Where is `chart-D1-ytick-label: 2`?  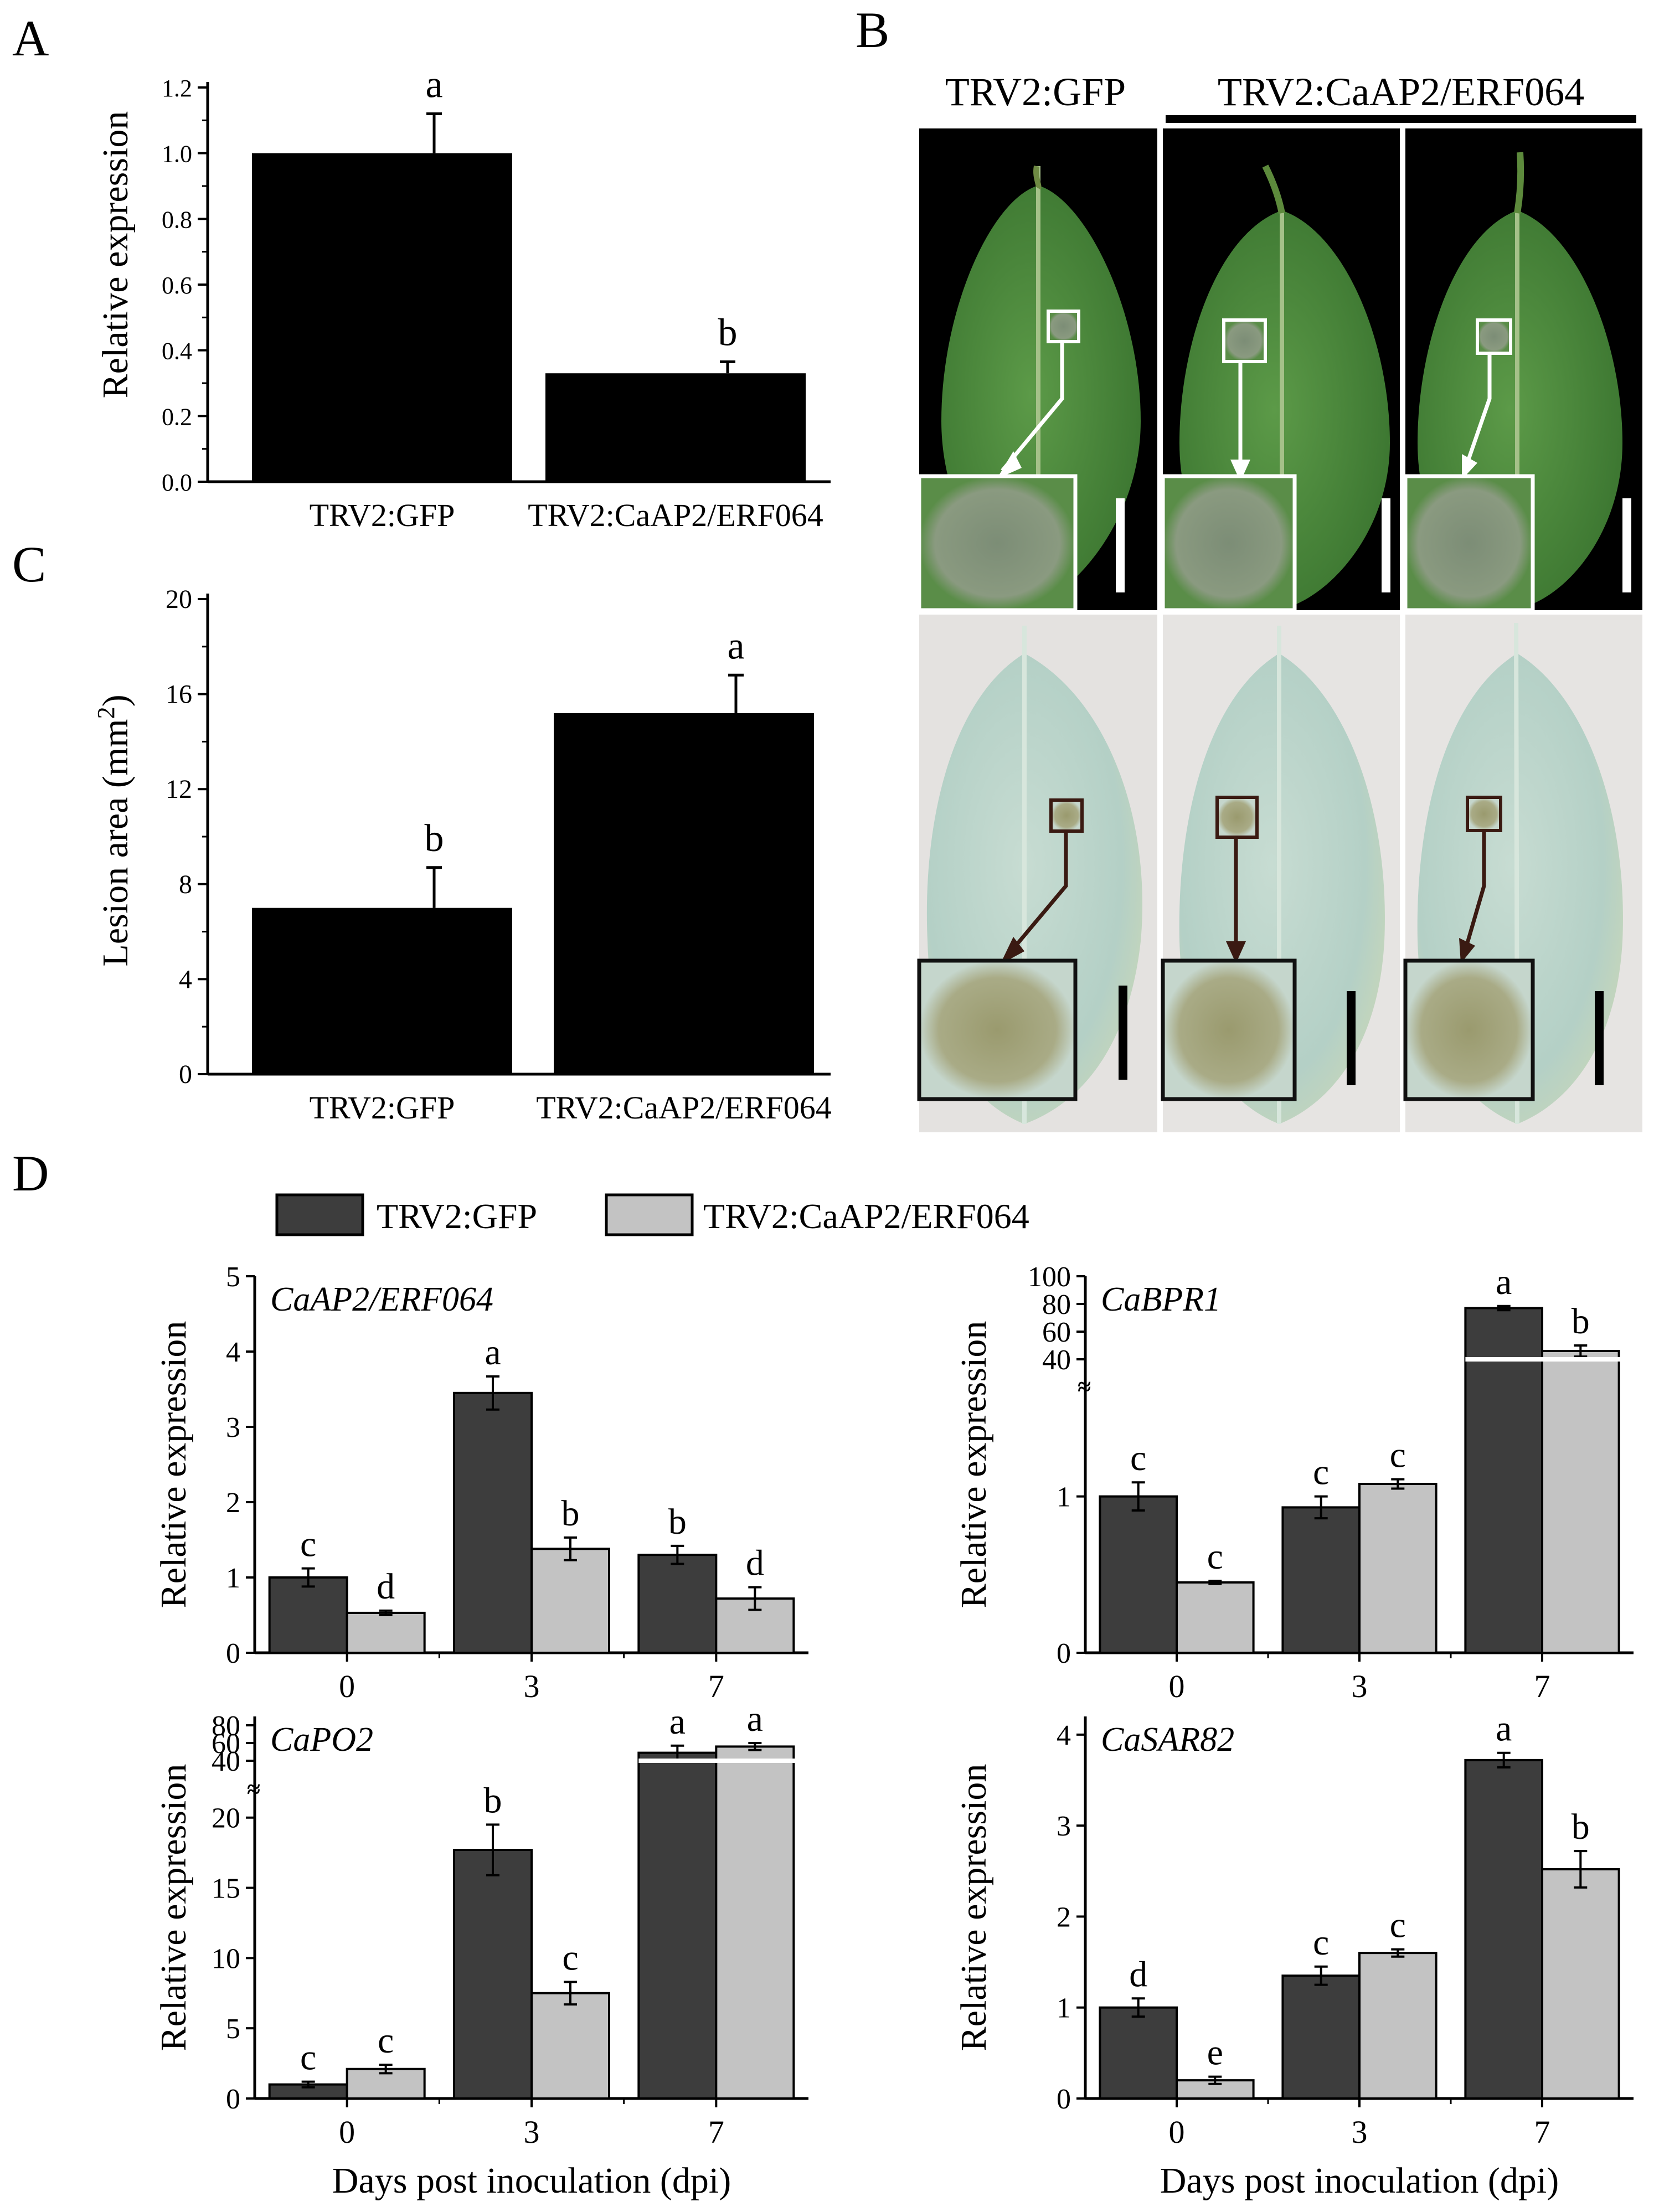
chart-D1-ytick-label: 2 is located at coordinates (233, 1503).